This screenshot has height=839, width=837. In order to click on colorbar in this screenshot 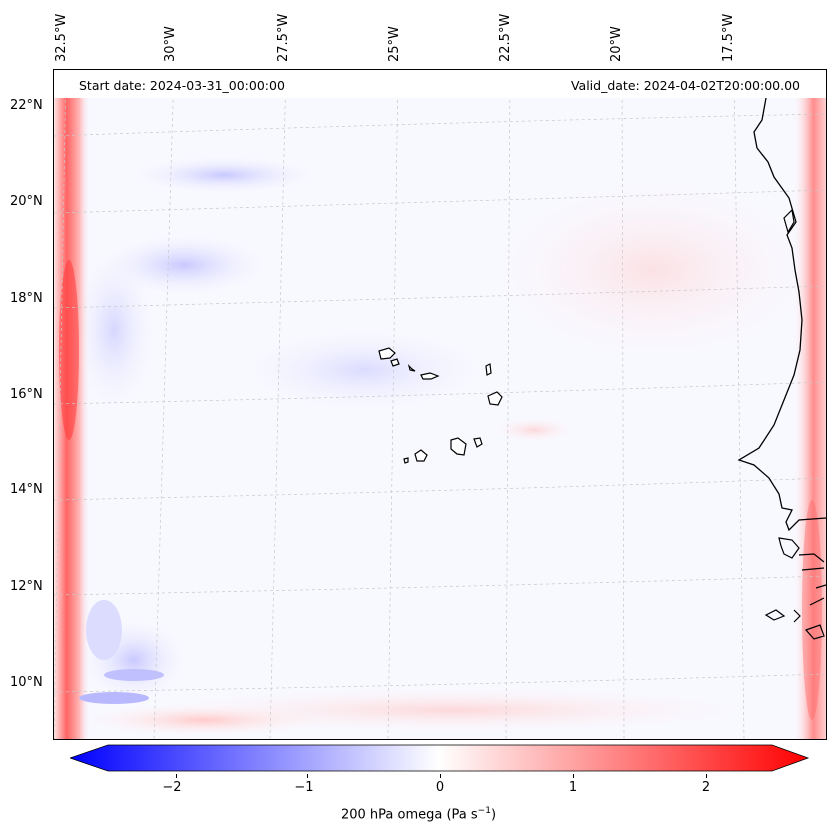, I will do `click(439, 760)`.